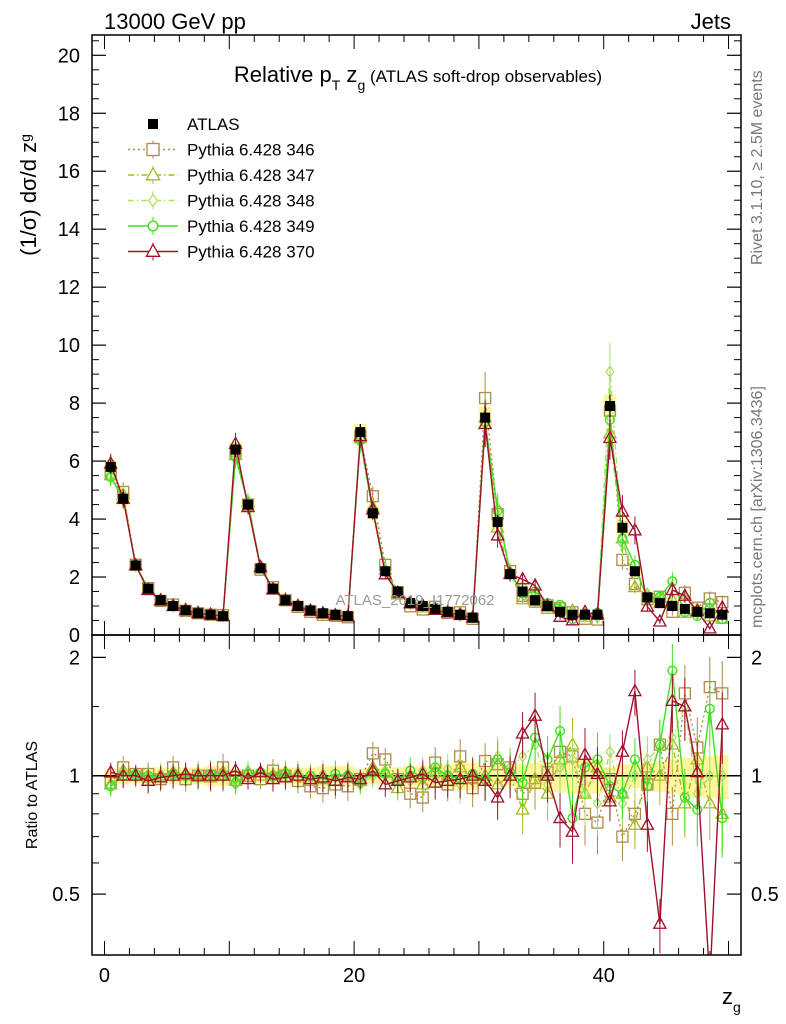  What do you see at coordinates (251, 150) in the screenshot?
I see `legend-label: Pythia 6.428 346` at bounding box center [251, 150].